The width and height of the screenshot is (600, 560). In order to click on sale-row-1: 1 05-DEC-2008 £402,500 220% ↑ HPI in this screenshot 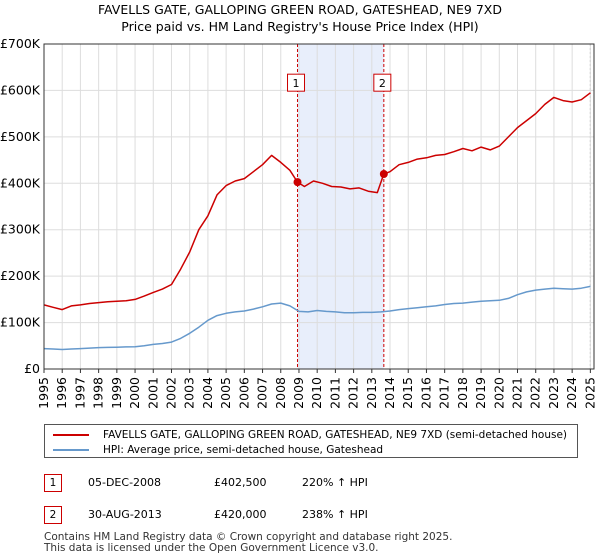, I will do `click(314, 484)`.